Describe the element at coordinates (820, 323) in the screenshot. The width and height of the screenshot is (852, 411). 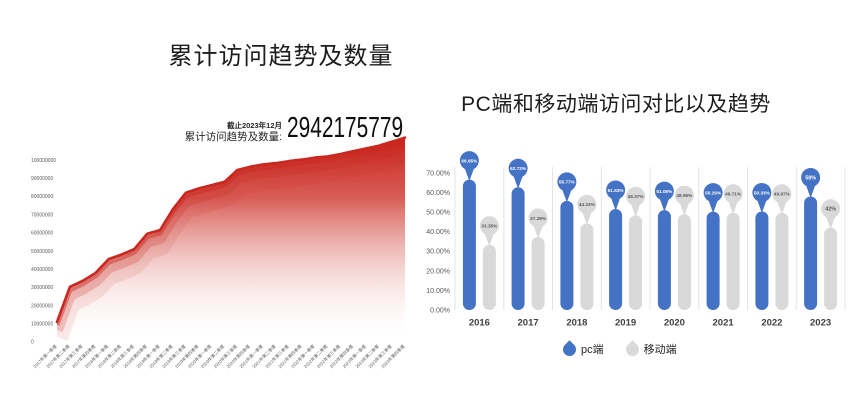
I see `year-label: 2023` at that location.